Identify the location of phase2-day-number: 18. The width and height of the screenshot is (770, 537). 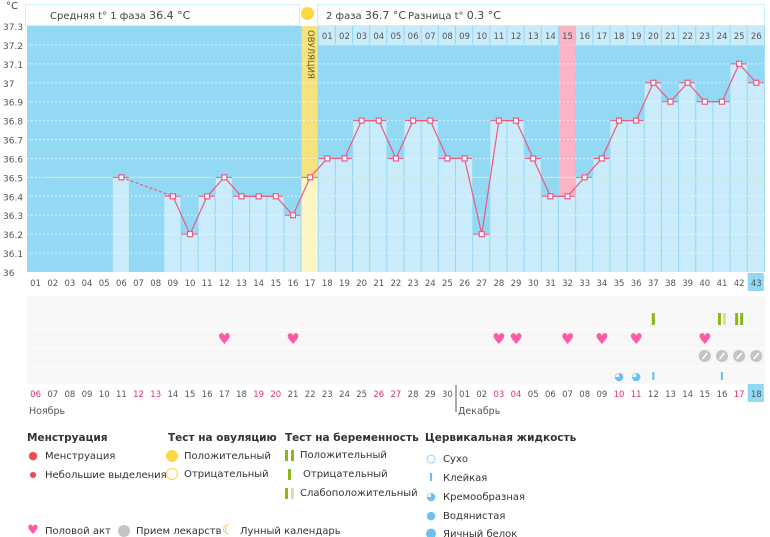
(619, 37).